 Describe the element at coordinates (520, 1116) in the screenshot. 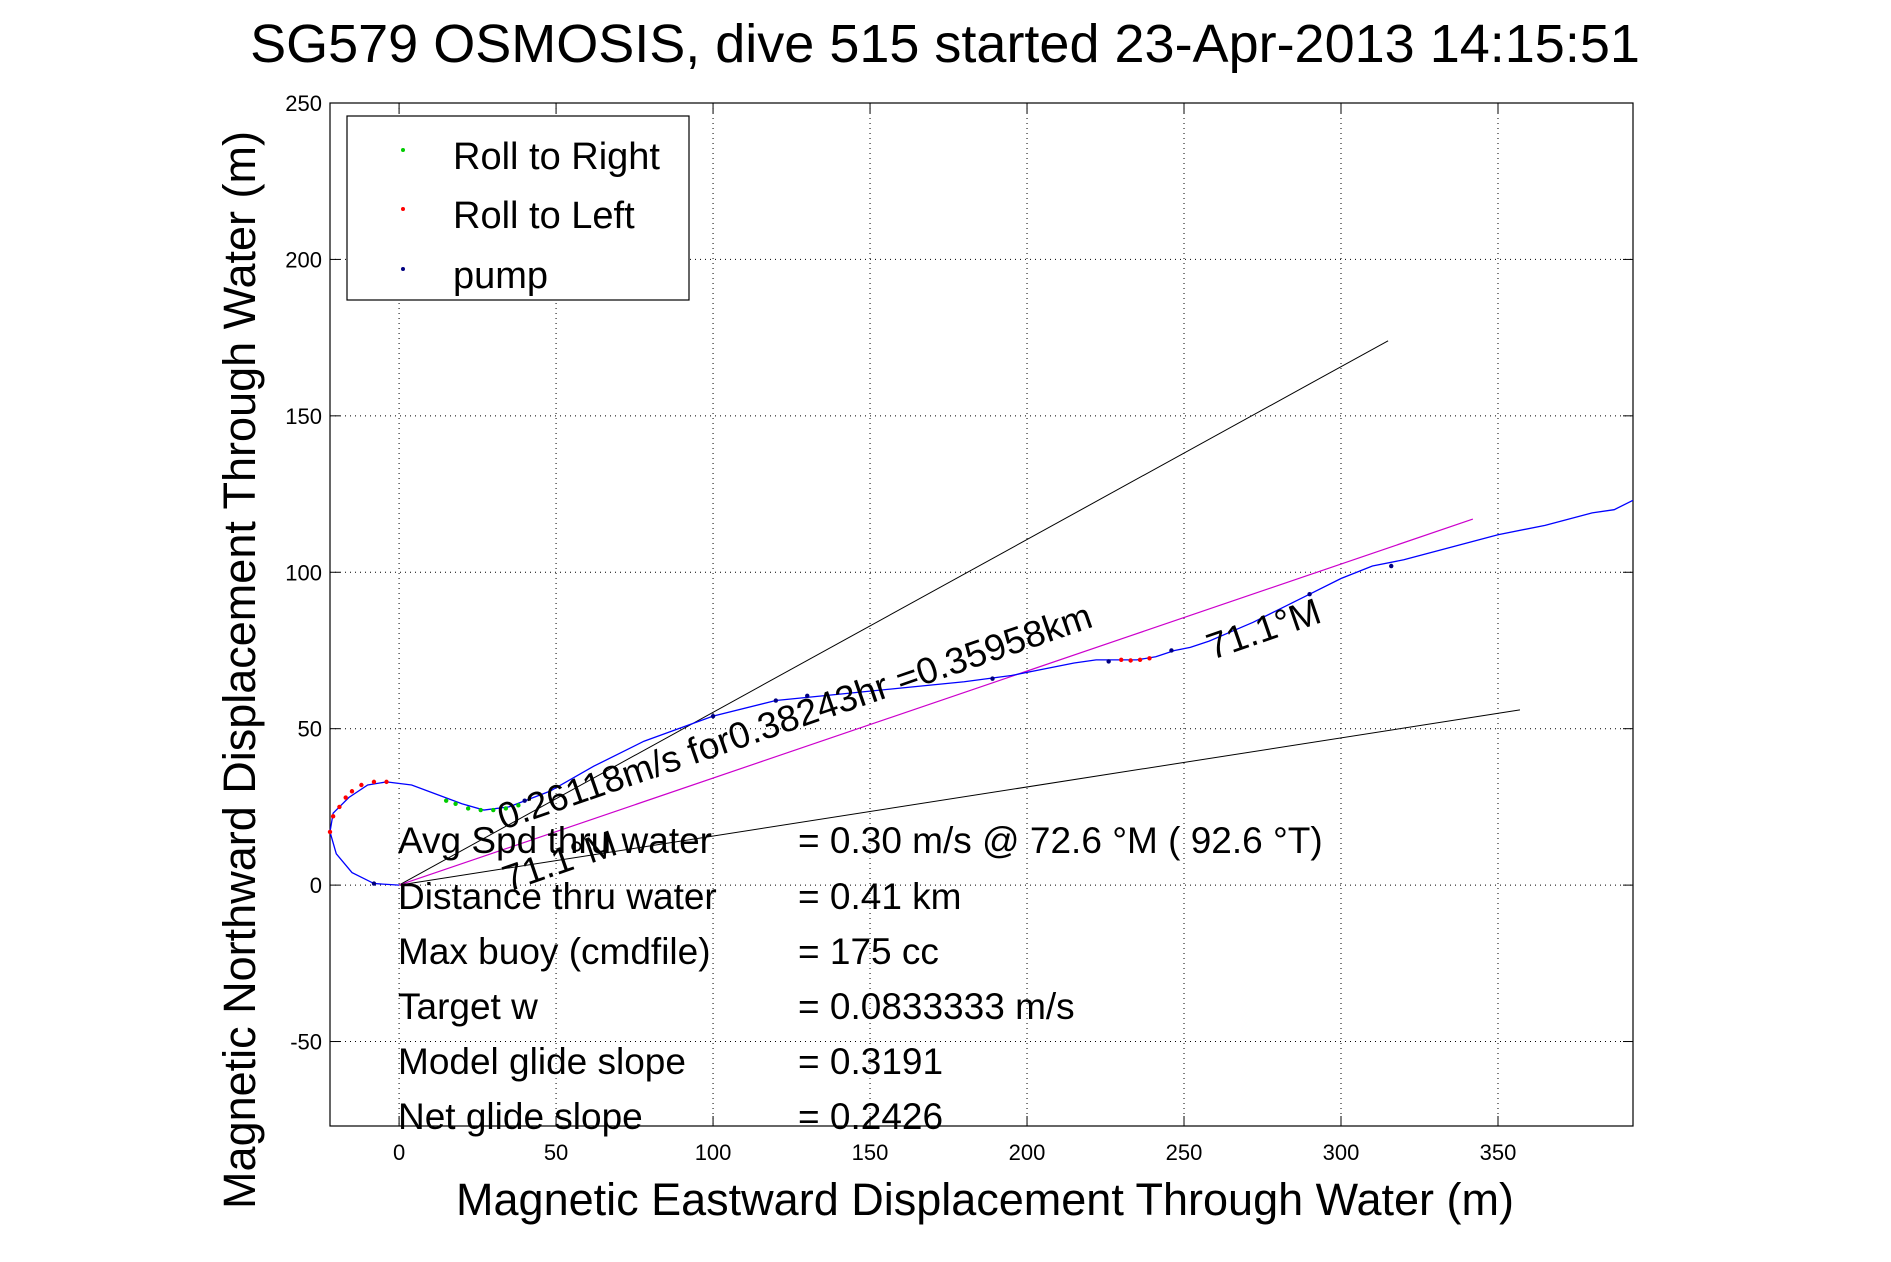

I see `stat-label: Net glide slope` at that location.